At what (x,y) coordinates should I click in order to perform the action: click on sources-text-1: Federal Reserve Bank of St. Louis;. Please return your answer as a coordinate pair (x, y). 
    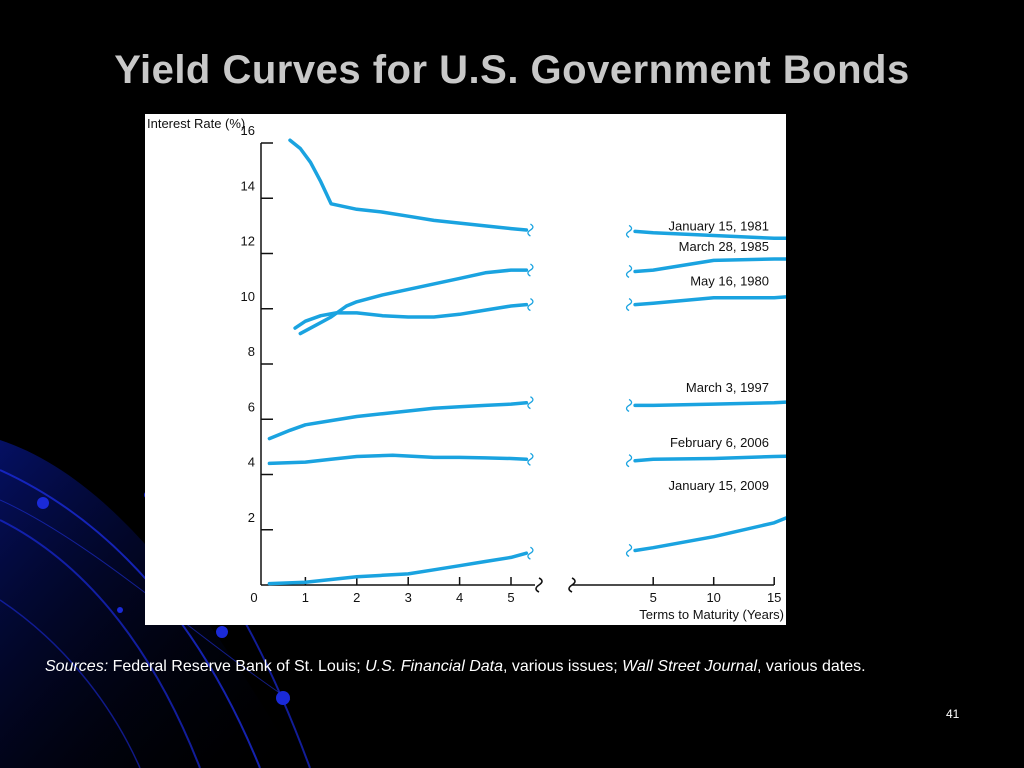
    Looking at the image, I should click on (237, 666).